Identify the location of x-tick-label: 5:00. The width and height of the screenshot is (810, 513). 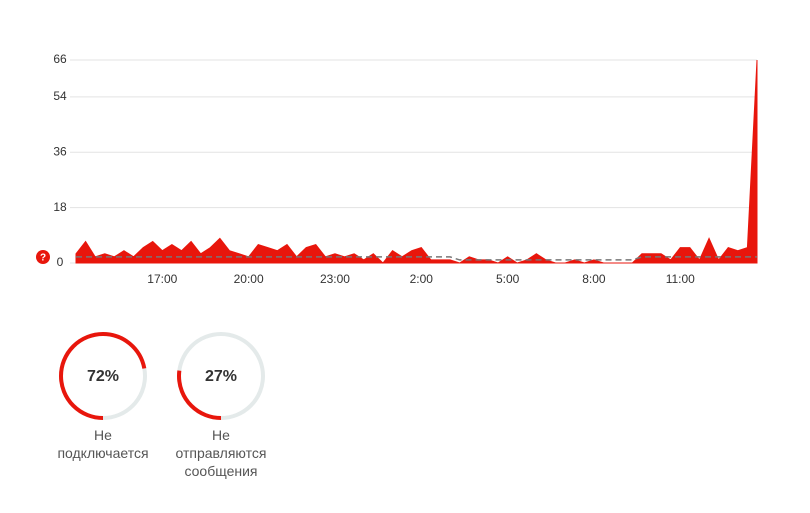
(508, 279).